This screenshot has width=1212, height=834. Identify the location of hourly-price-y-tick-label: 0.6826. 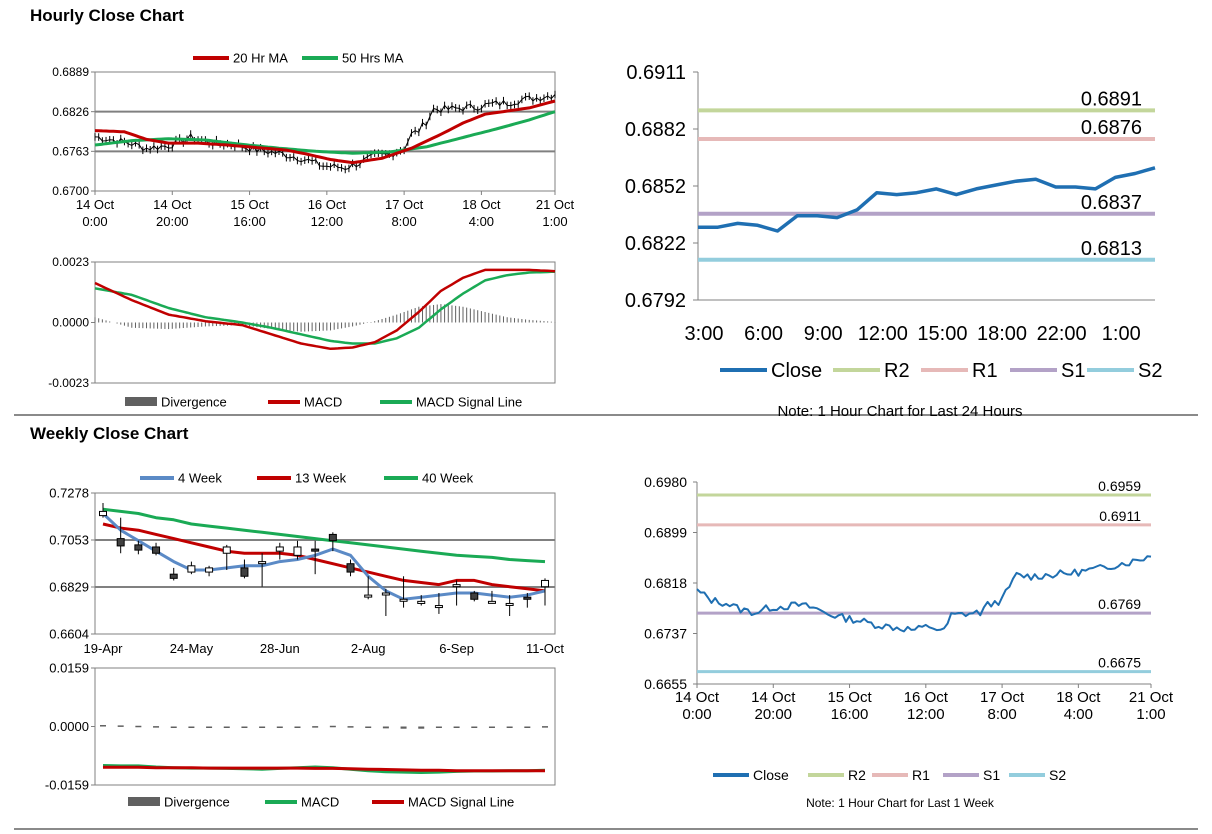
(70, 112).